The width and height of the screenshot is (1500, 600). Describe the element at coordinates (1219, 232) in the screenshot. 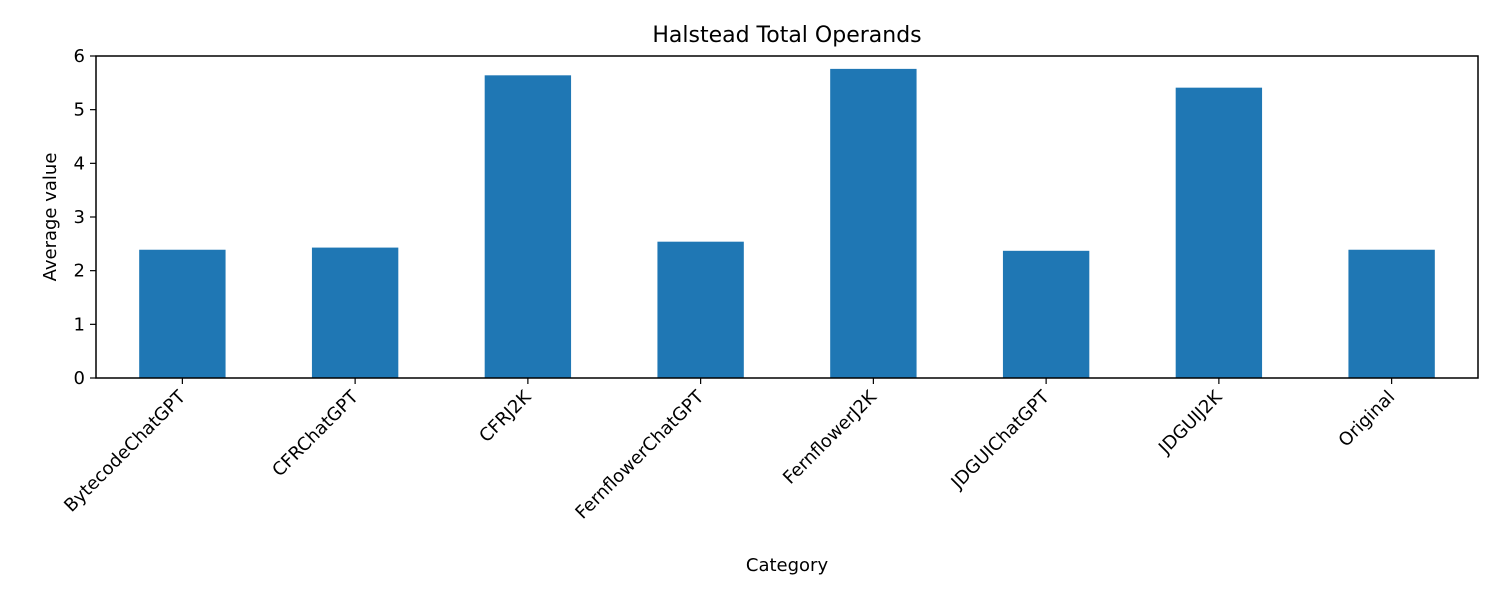

I see `bar-jdguij2k` at that location.